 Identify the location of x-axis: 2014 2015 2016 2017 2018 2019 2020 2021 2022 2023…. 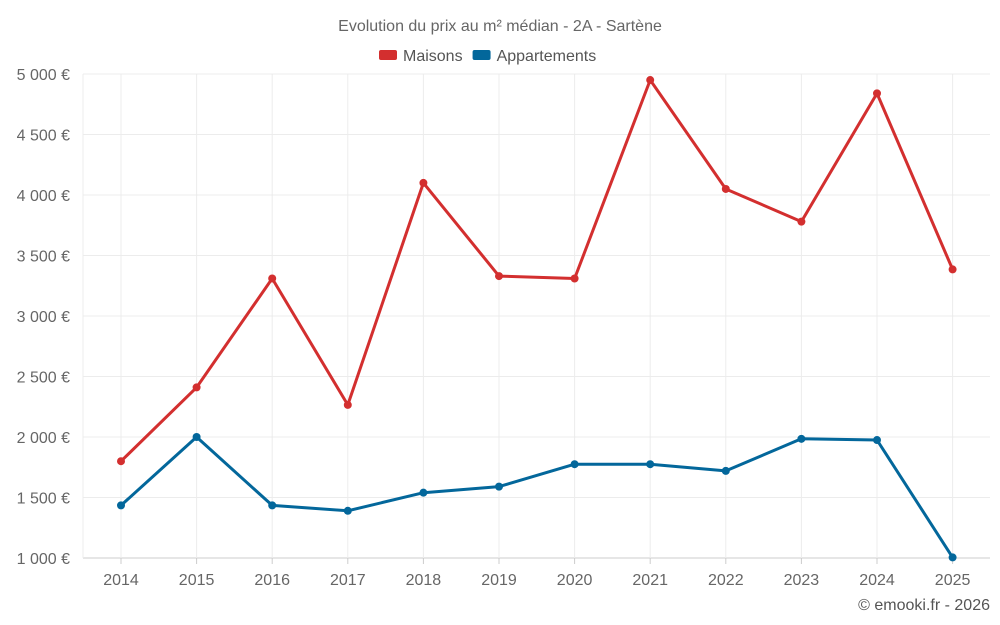
(536, 573).